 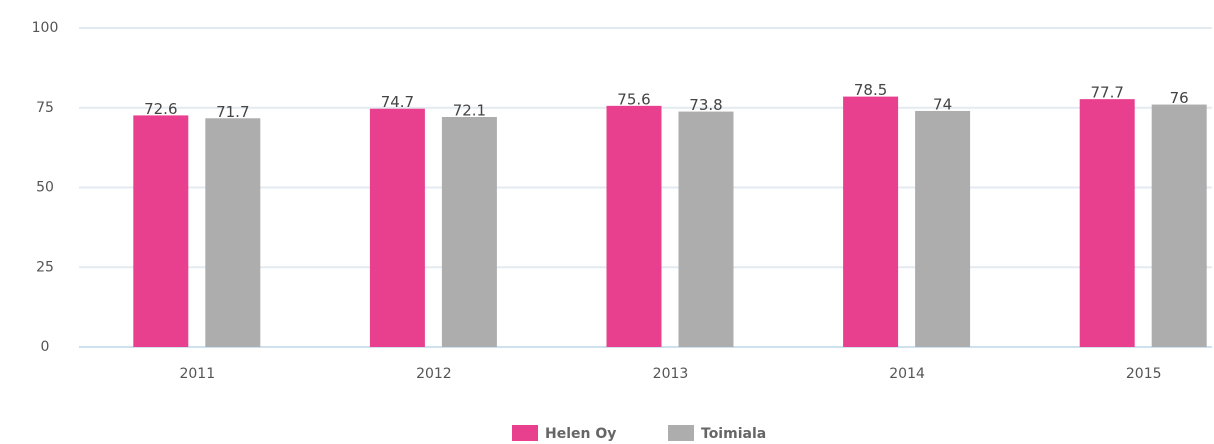 I want to click on legend-label: Toimiala, so click(x=733, y=434).